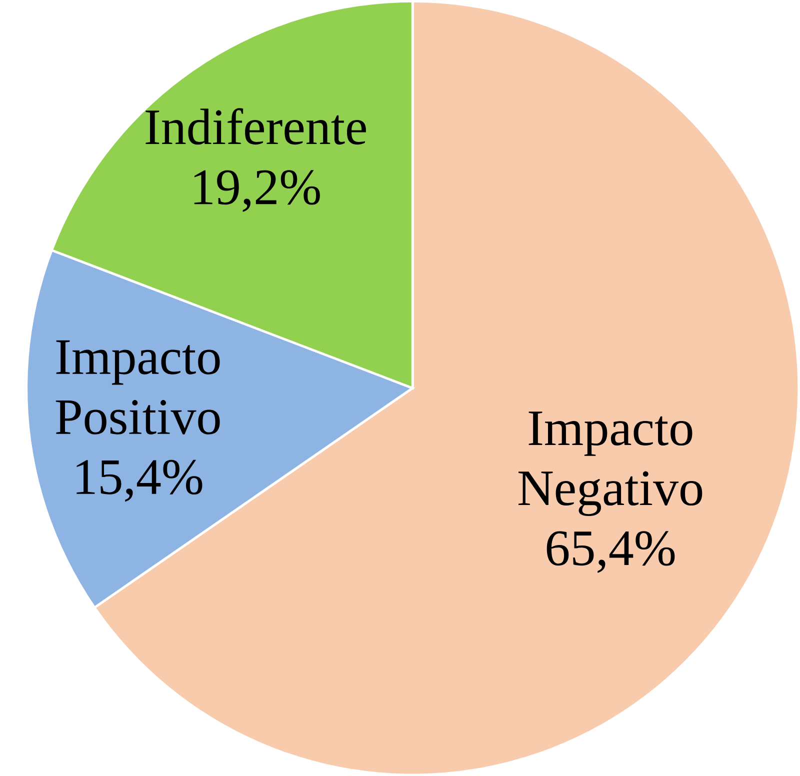 This screenshot has height=776, width=800. Describe the element at coordinates (138, 387) in the screenshot. I see `slice-label: Impacto Positivo` at that location.